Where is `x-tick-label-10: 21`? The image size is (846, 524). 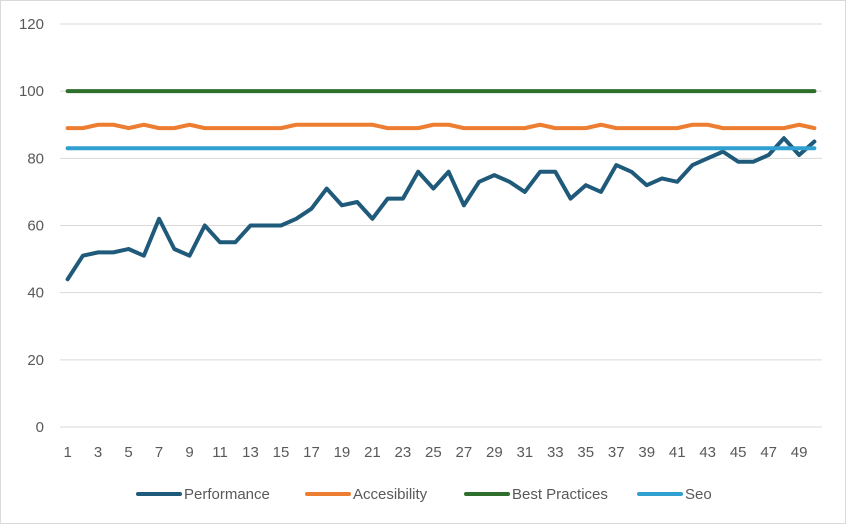
x-tick-label-10: 21 is located at coordinates (372, 452).